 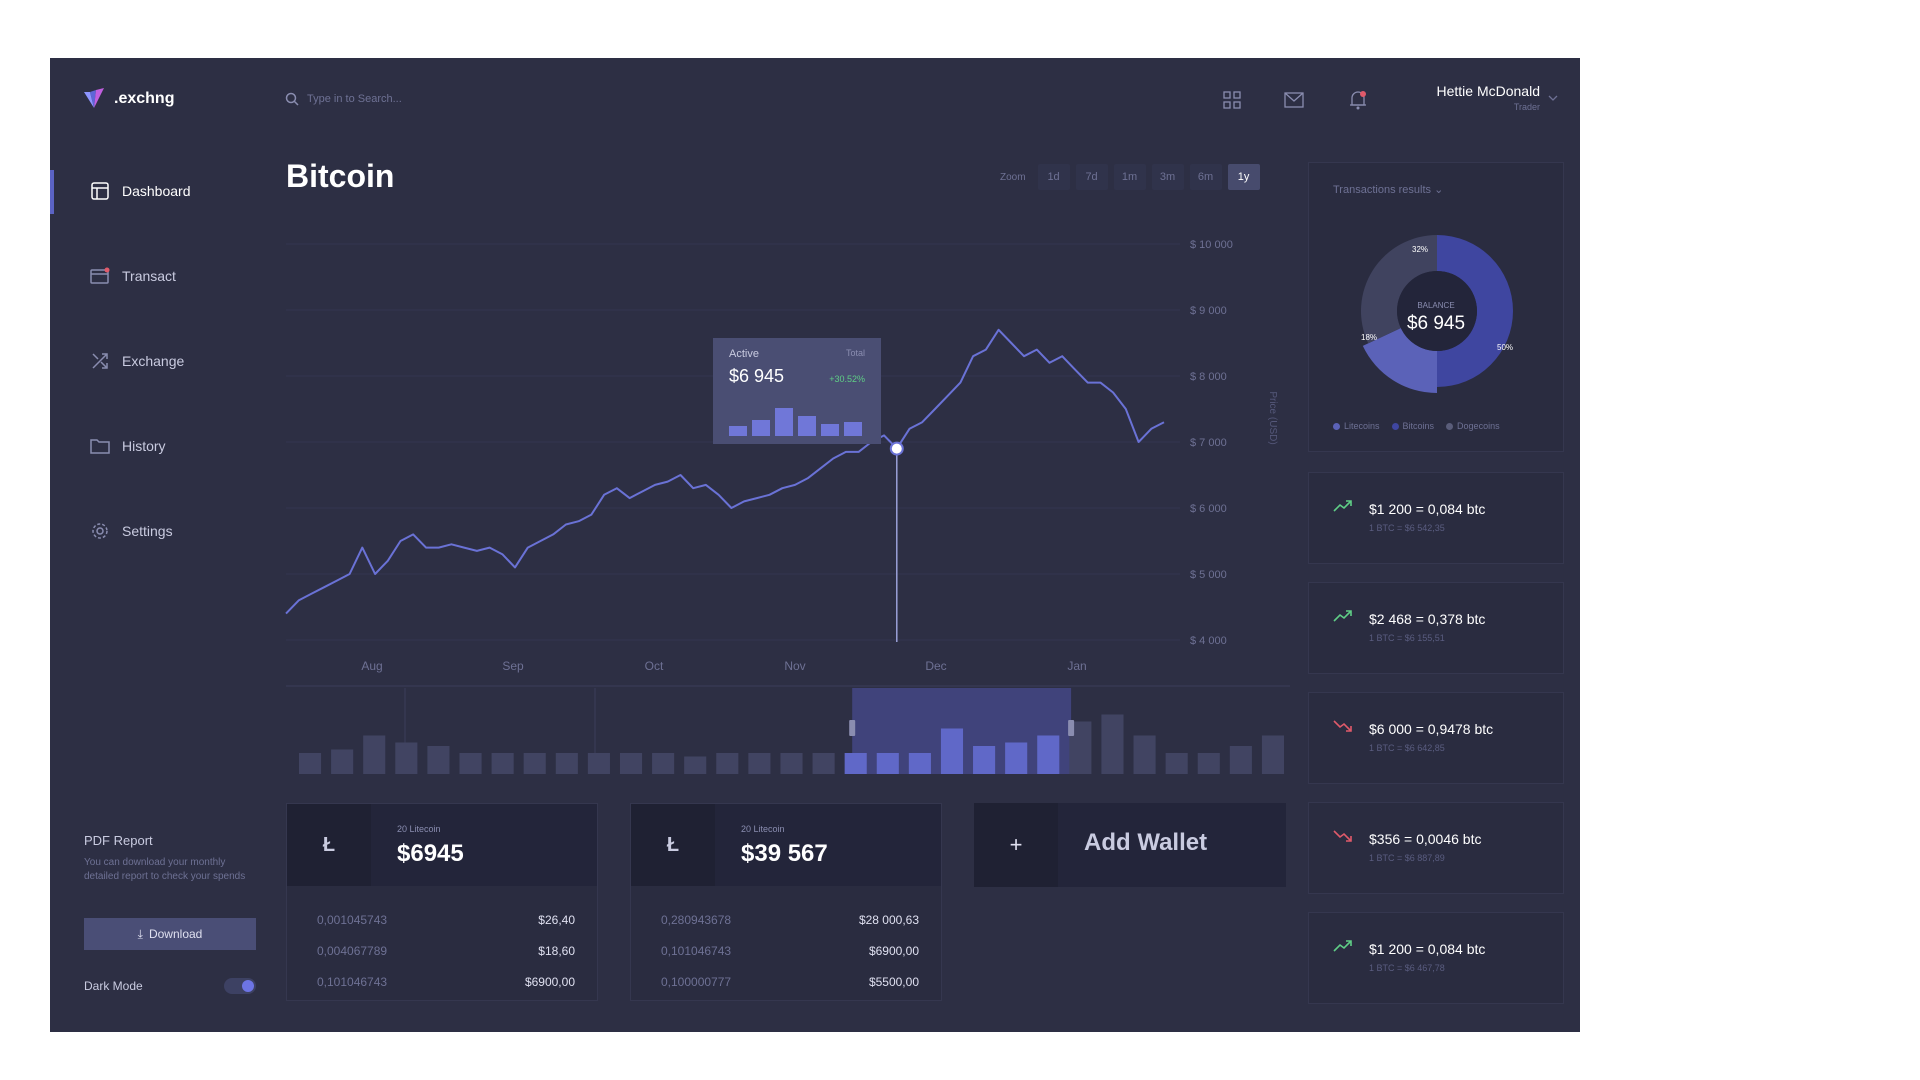 I want to click on chevron-down-icon: ⌄, so click(x=1439, y=190).